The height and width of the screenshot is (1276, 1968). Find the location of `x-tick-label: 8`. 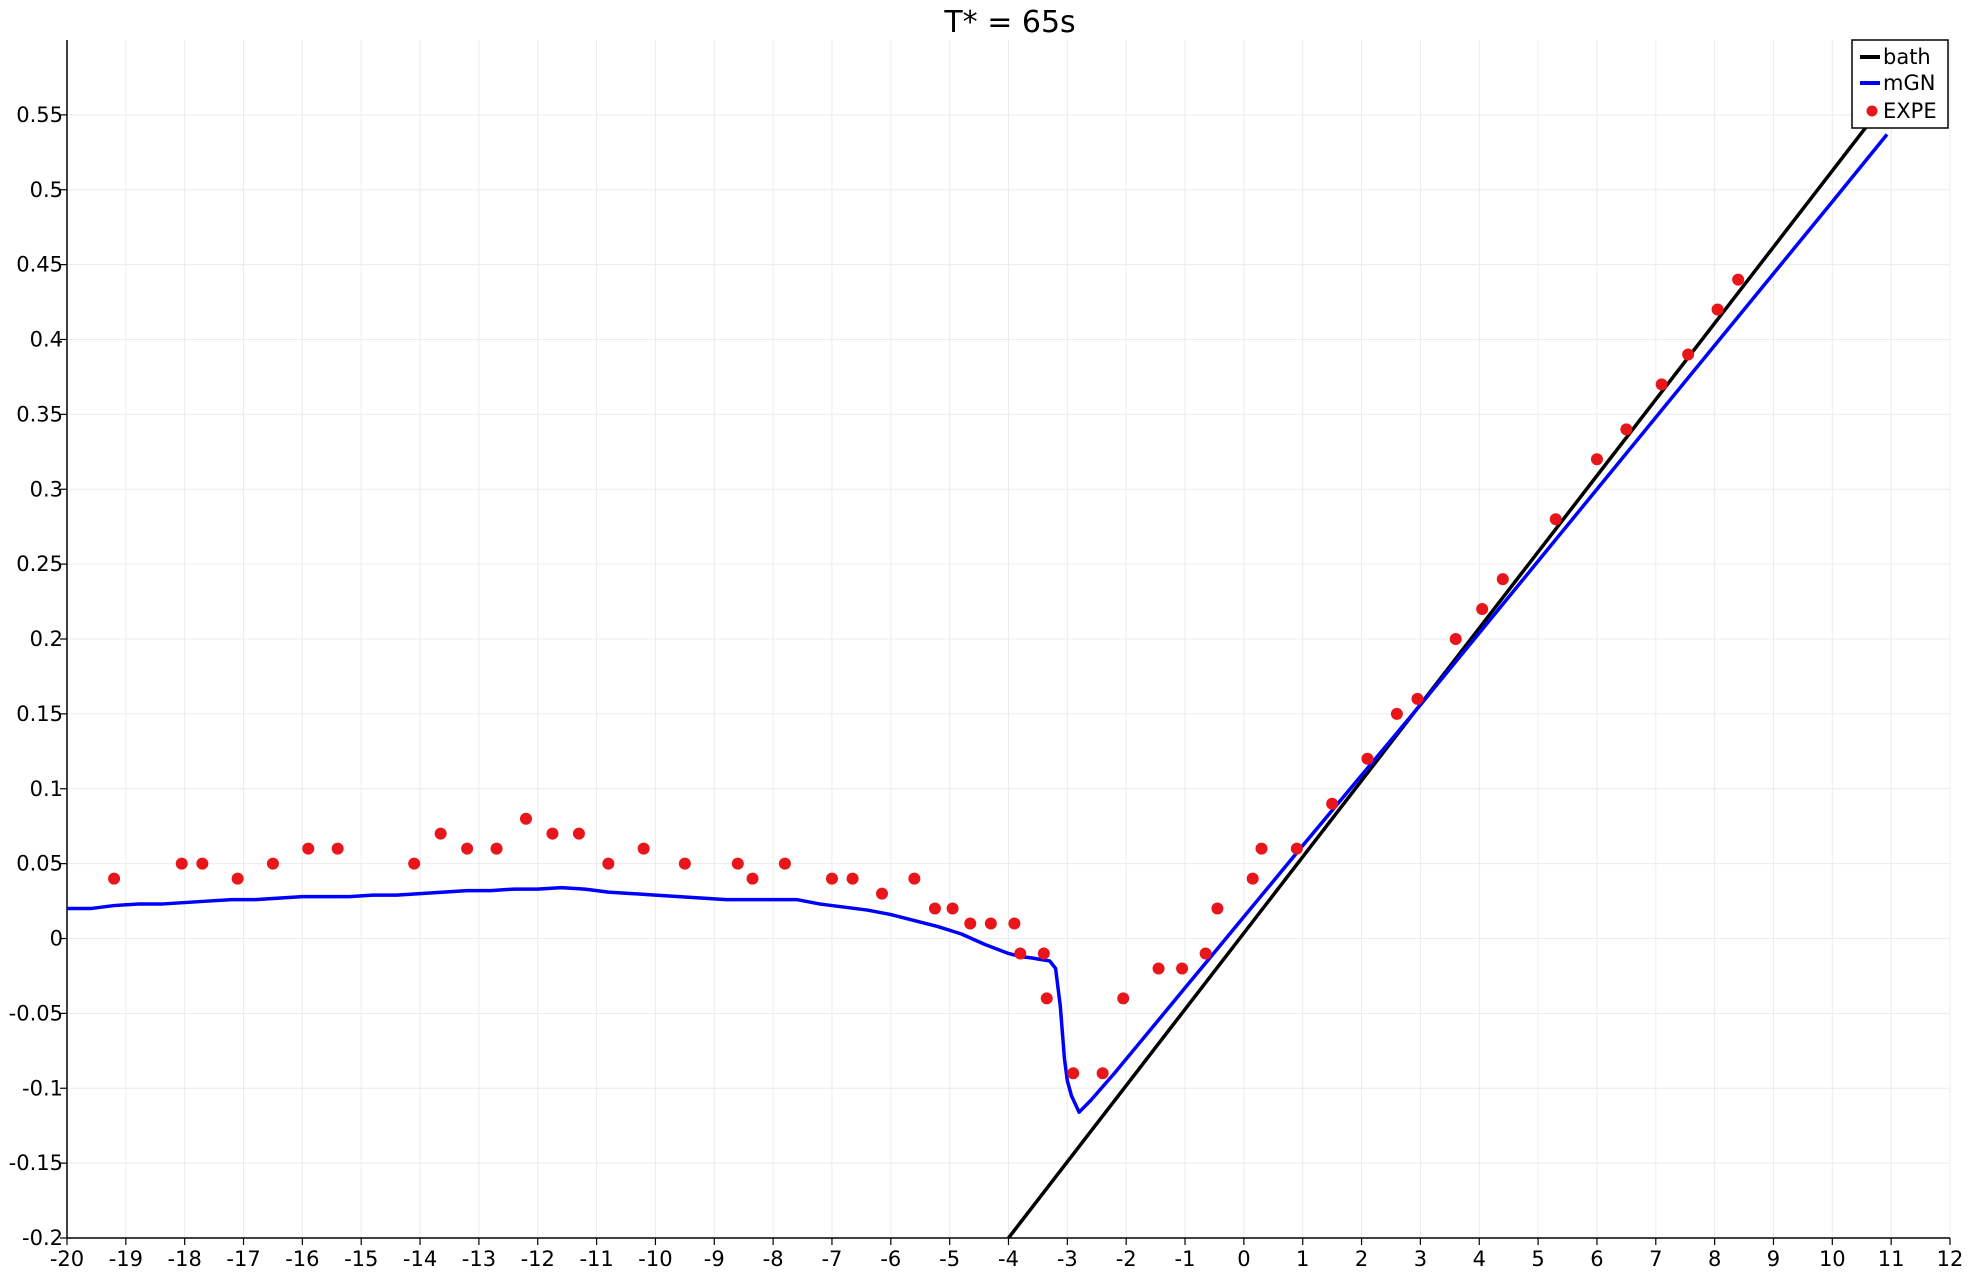

x-tick-label: 8 is located at coordinates (1714, 1259).